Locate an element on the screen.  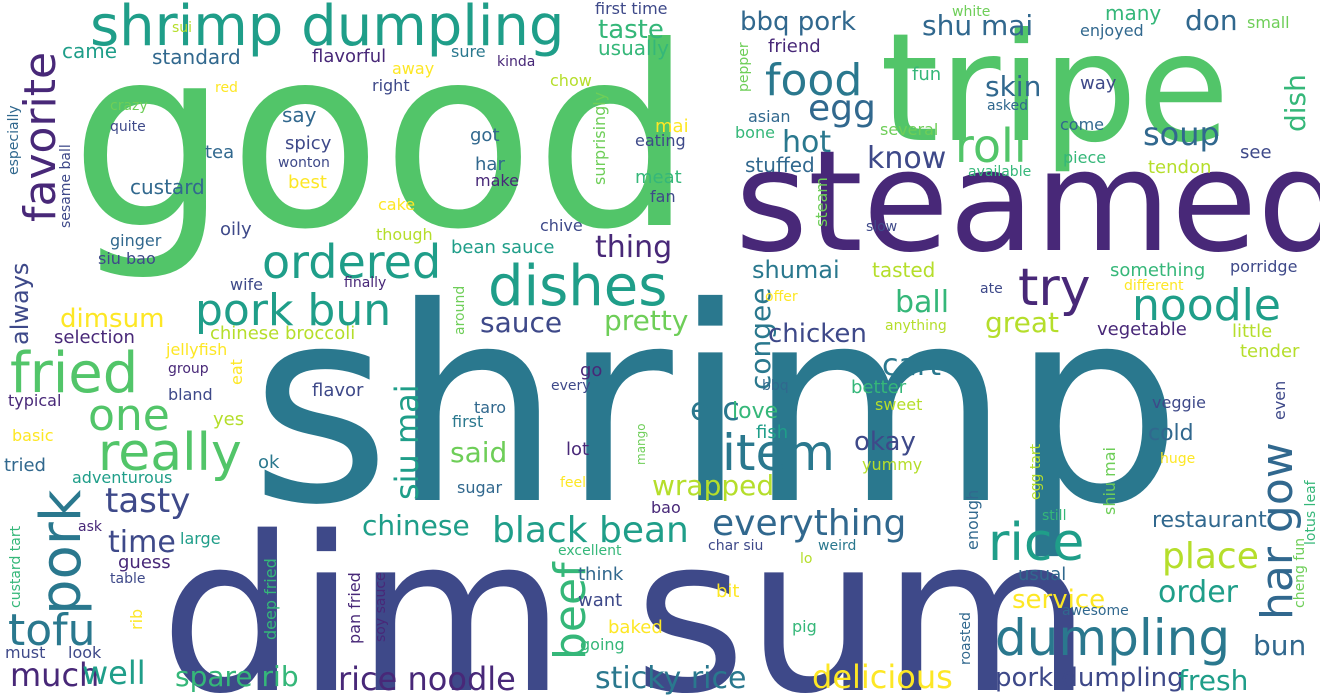
cloud-word-try: try is located at coordinates (1054, 288).